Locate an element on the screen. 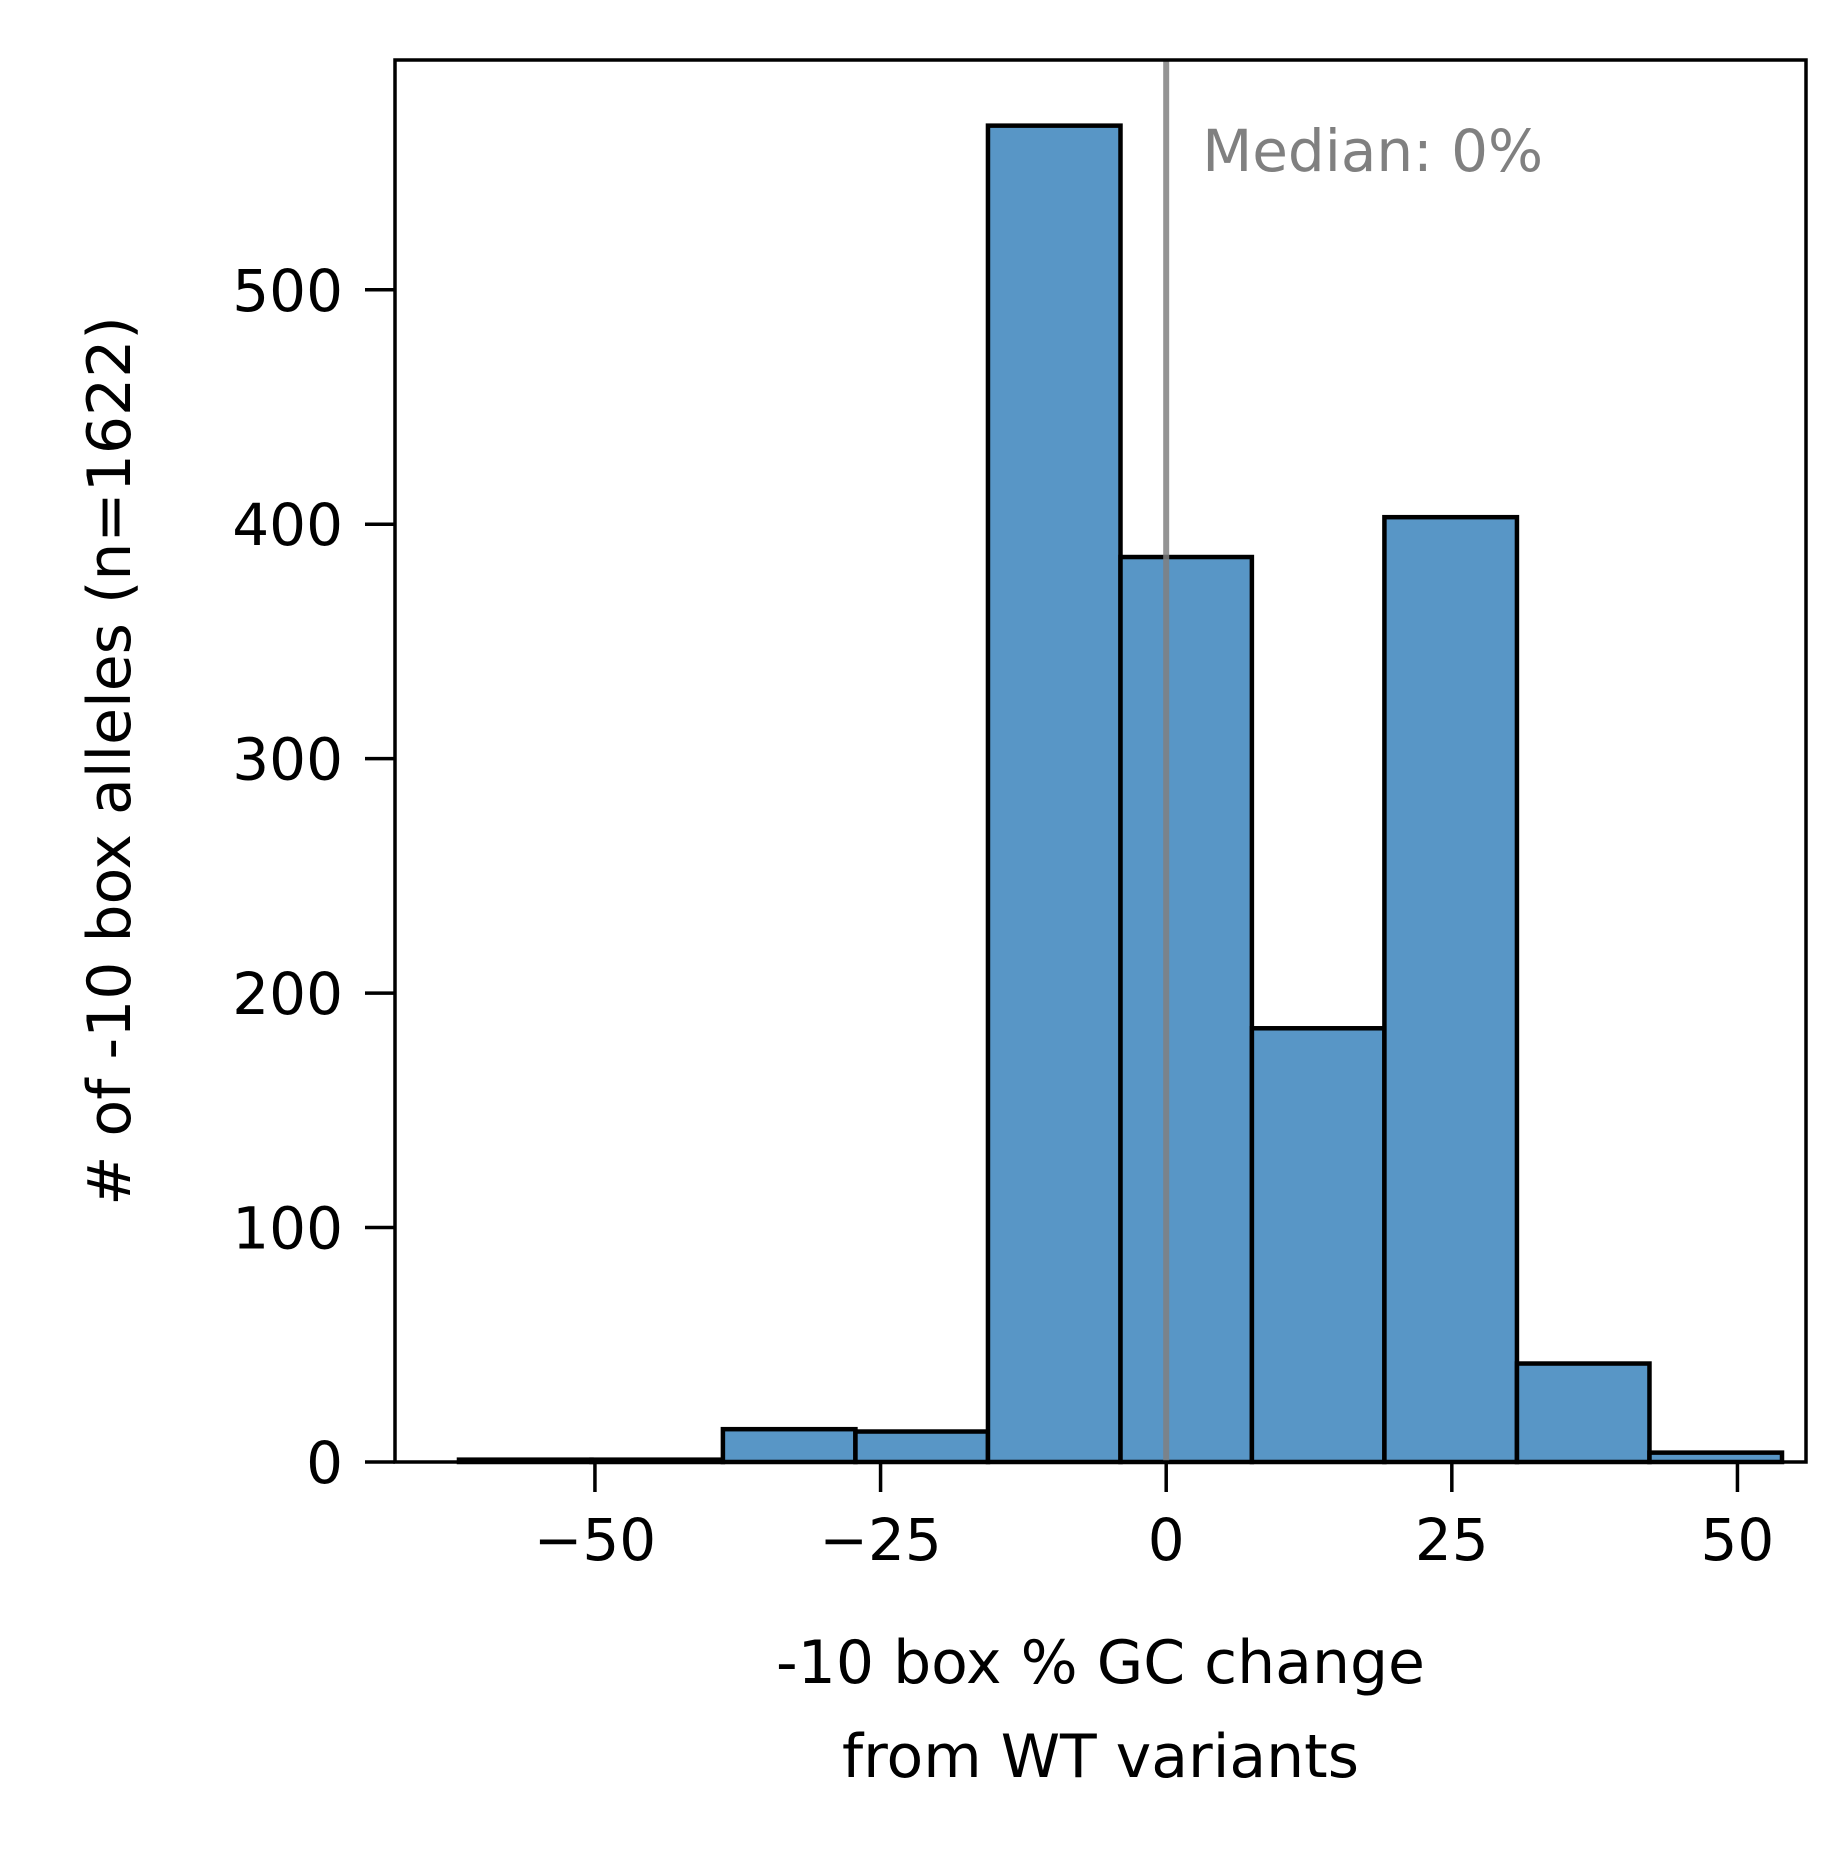 The height and width of the screenshot is (1853, 1846). y-tick-label-1: 100 is located at coordinates (287, 1229).